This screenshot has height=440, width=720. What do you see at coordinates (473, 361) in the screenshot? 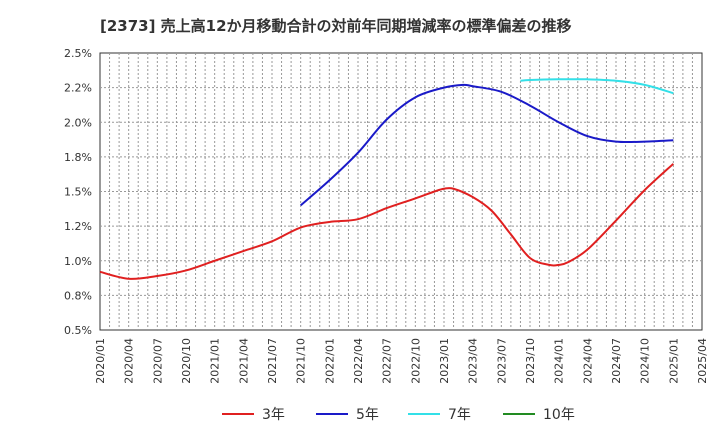
I see `x-tick-label: 2023/04` at bounding box center [473, 361].